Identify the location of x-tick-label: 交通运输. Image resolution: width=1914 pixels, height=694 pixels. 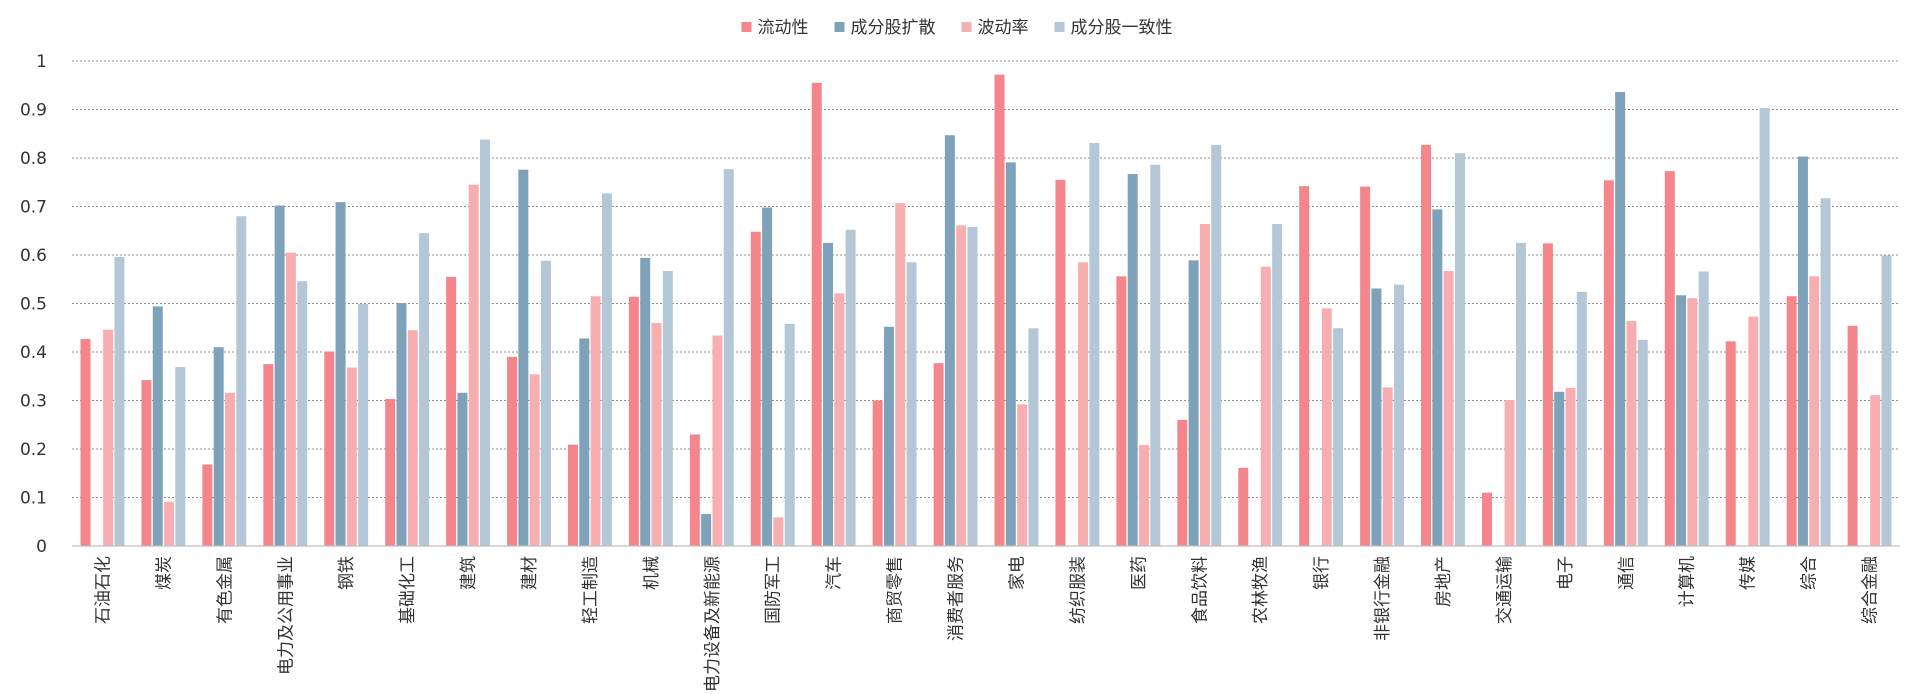
(1505, 590).